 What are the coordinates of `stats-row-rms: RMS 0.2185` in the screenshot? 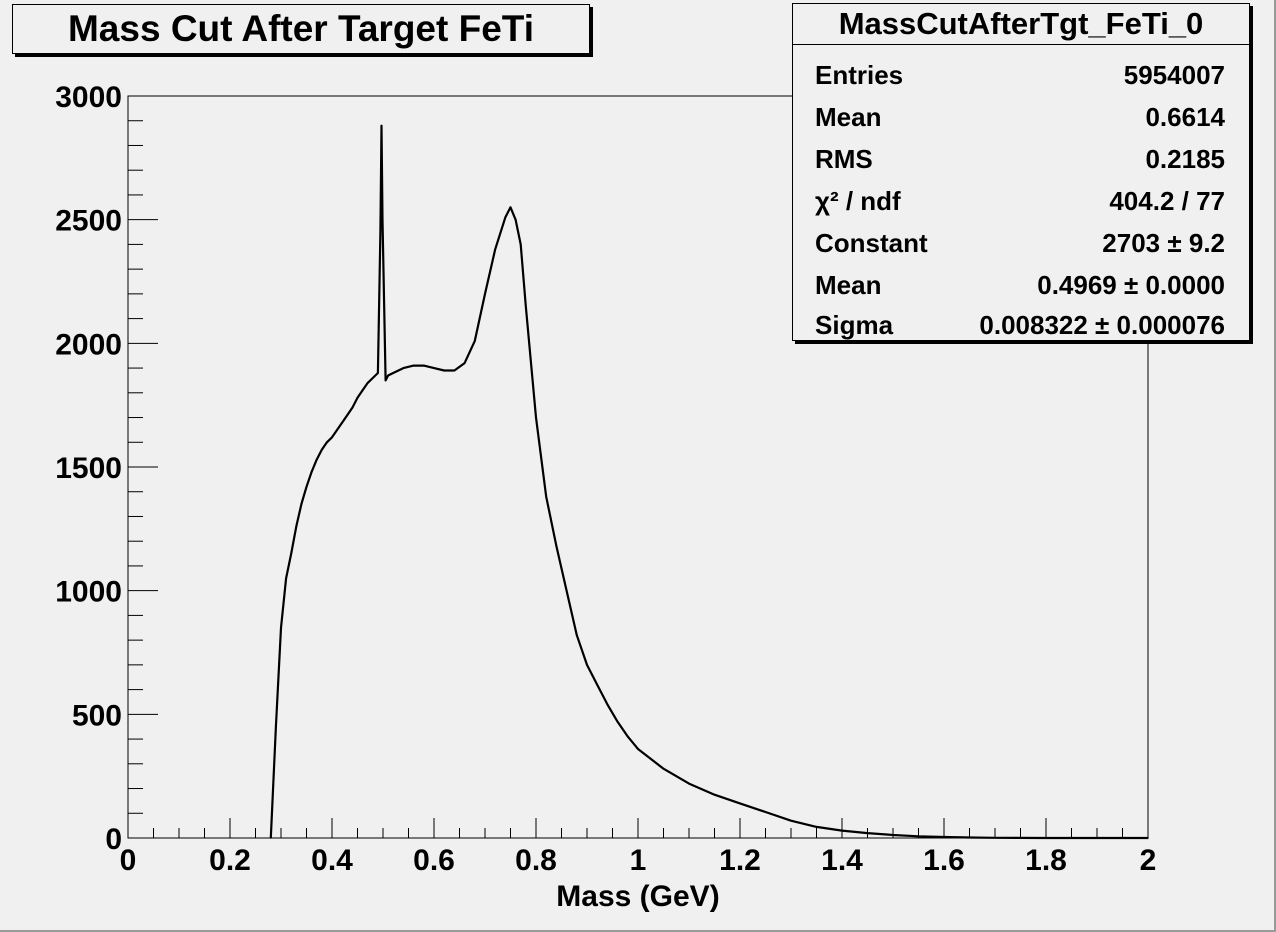 It's located at (1021, 157).